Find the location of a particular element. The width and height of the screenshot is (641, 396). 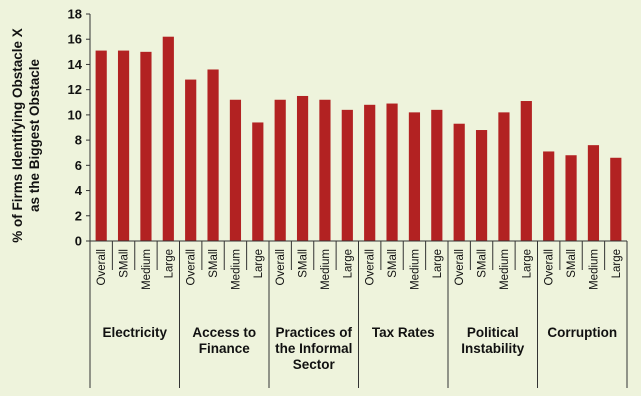

group-label-line: Access to is located at coordinates (224, 332).